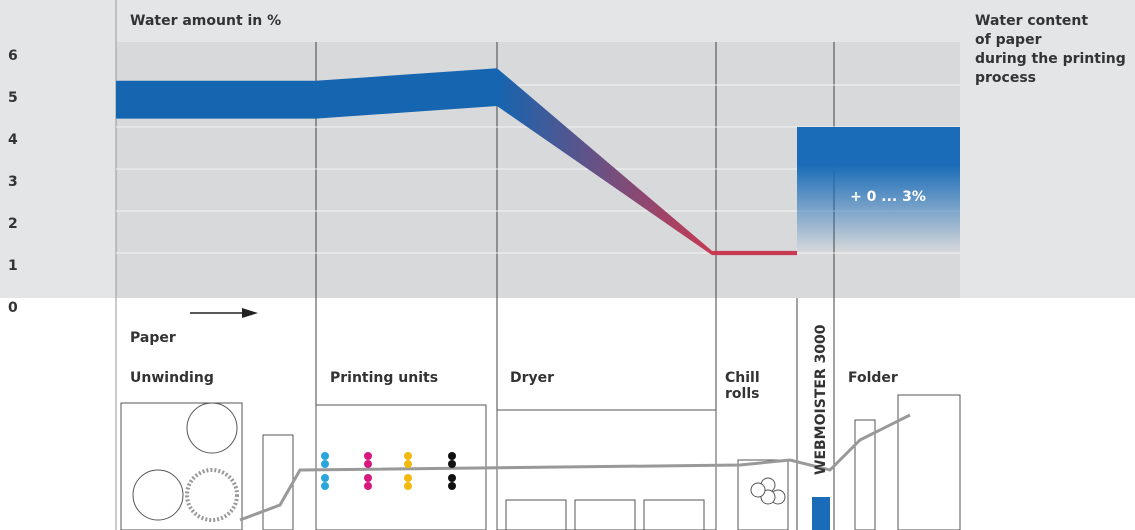  Describe the element at coordinates (821, 399) in the screenshot. I see `stage-label: WEBMOISTER 3000` at that location.